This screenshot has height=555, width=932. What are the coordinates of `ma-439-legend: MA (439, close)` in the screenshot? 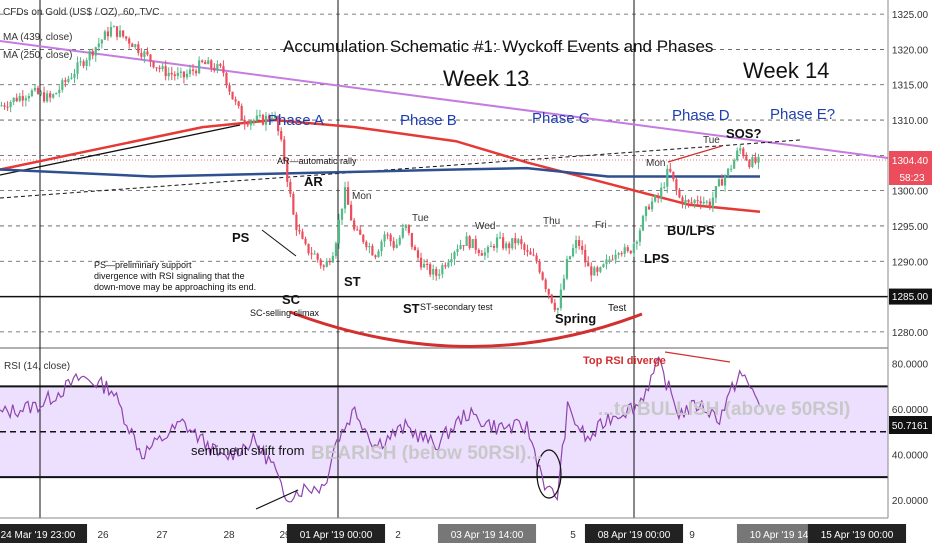 It's located at (37, 37).